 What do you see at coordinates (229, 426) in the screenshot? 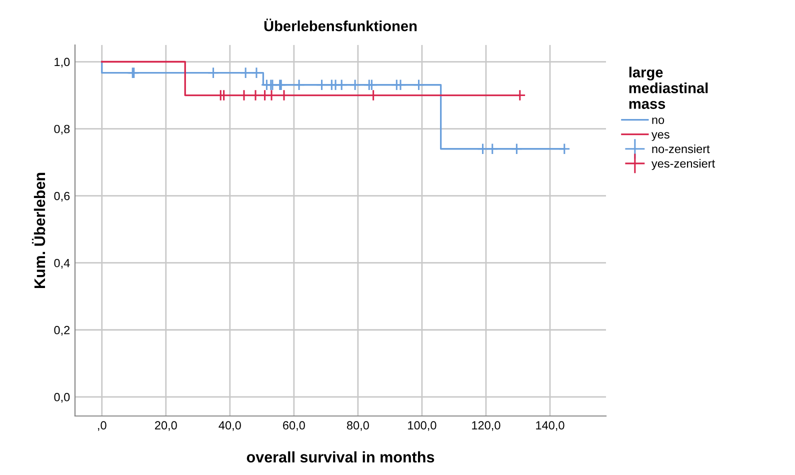
I see `x-tick-label: 40,0` at bounding box center [229, 426].